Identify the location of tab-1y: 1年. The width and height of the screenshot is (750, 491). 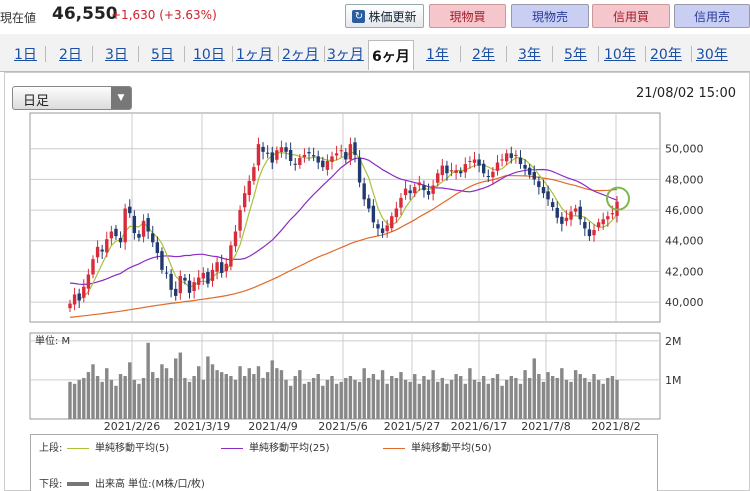
(437, 55).